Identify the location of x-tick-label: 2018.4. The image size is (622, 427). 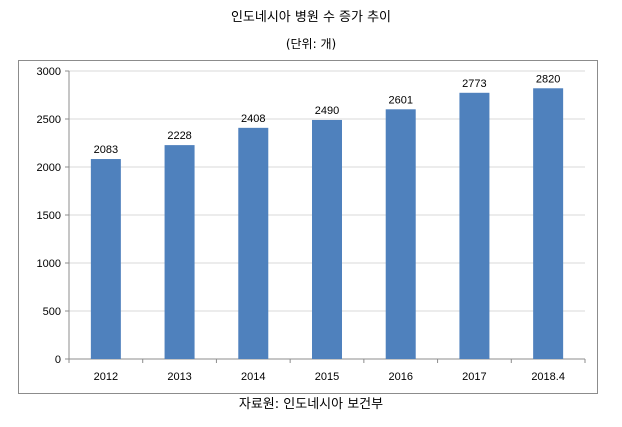
(548, 377).